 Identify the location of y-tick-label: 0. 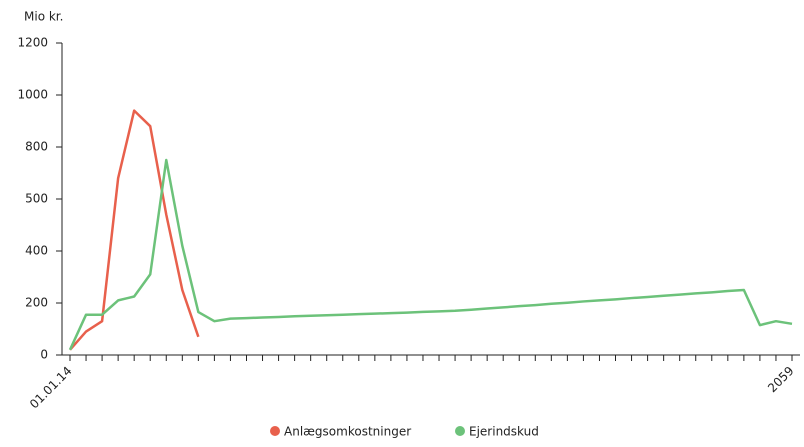
(44, 355).